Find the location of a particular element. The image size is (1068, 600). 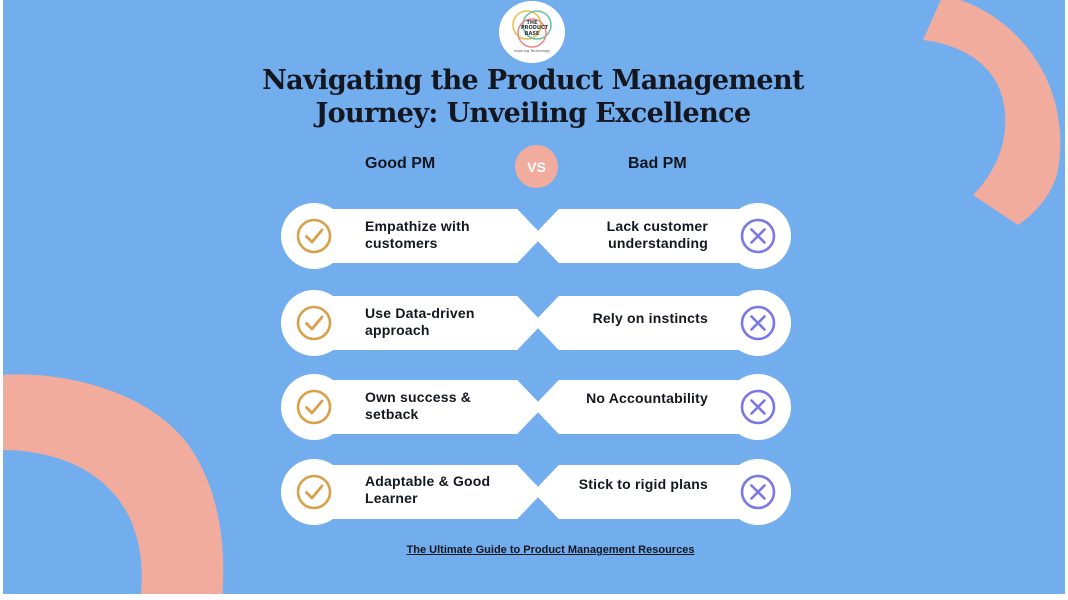

logo-text: THE PRODUCT BASE is located at coordinates (535, 28).